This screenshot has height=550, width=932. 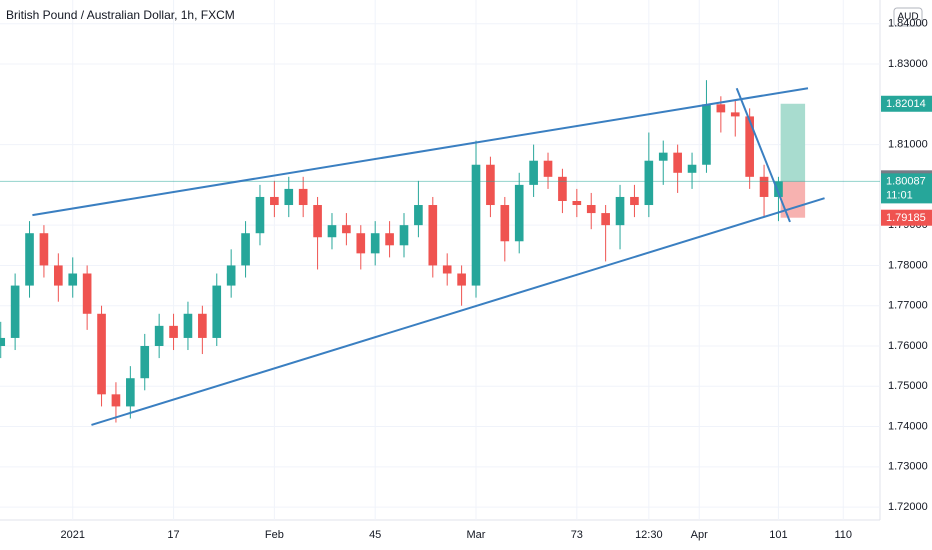 I want to click on x-tick-label: 110, so click(x=843, y=535).